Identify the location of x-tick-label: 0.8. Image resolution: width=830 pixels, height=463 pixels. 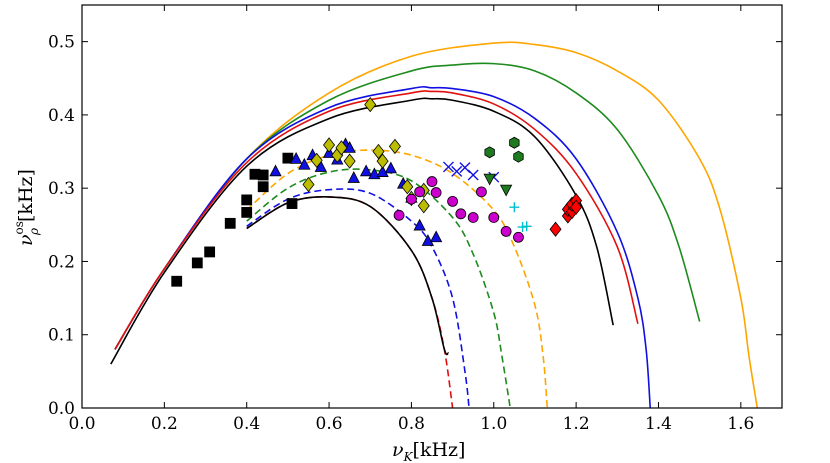
(411, 424).